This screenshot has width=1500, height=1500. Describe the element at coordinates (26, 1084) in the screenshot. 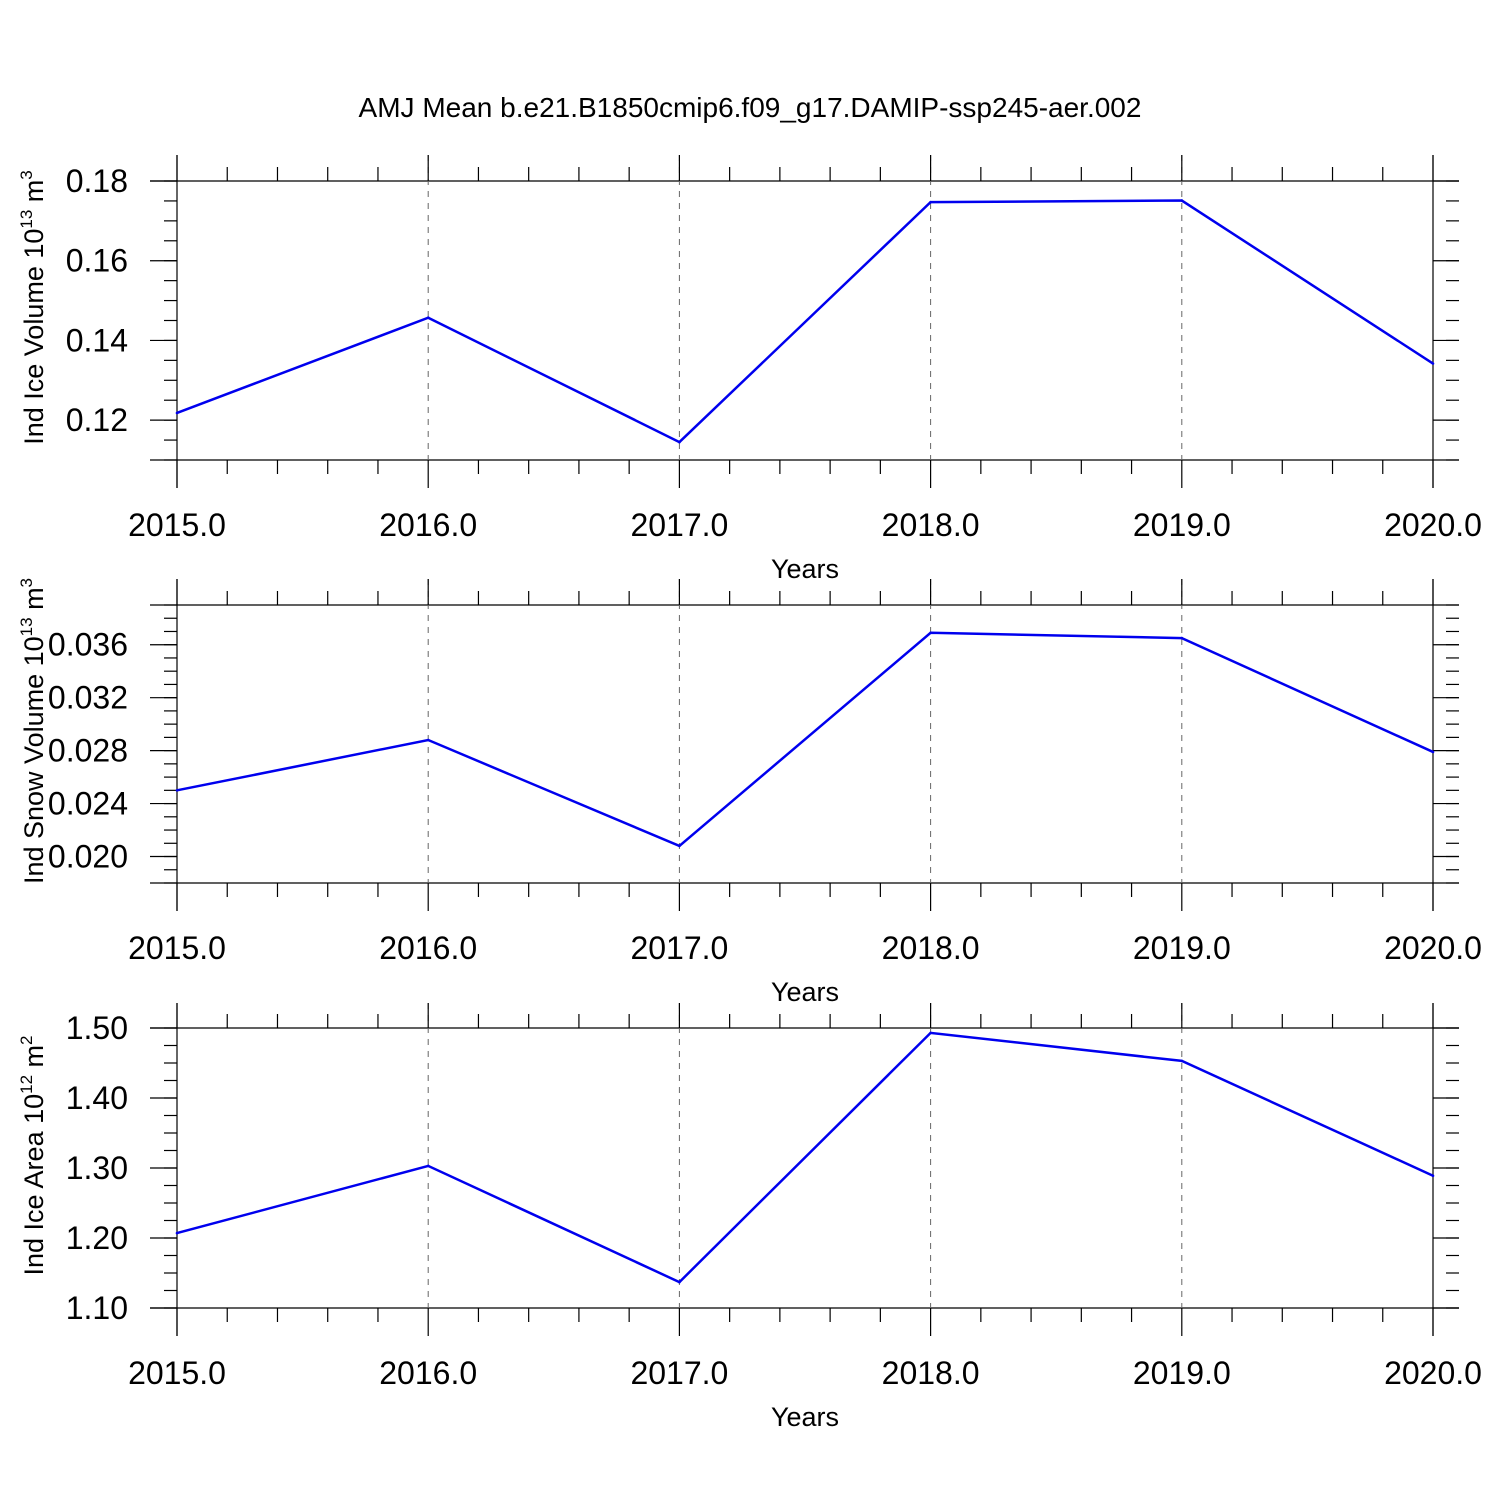

I see `y-axis-label-superscript: 12` at that location.